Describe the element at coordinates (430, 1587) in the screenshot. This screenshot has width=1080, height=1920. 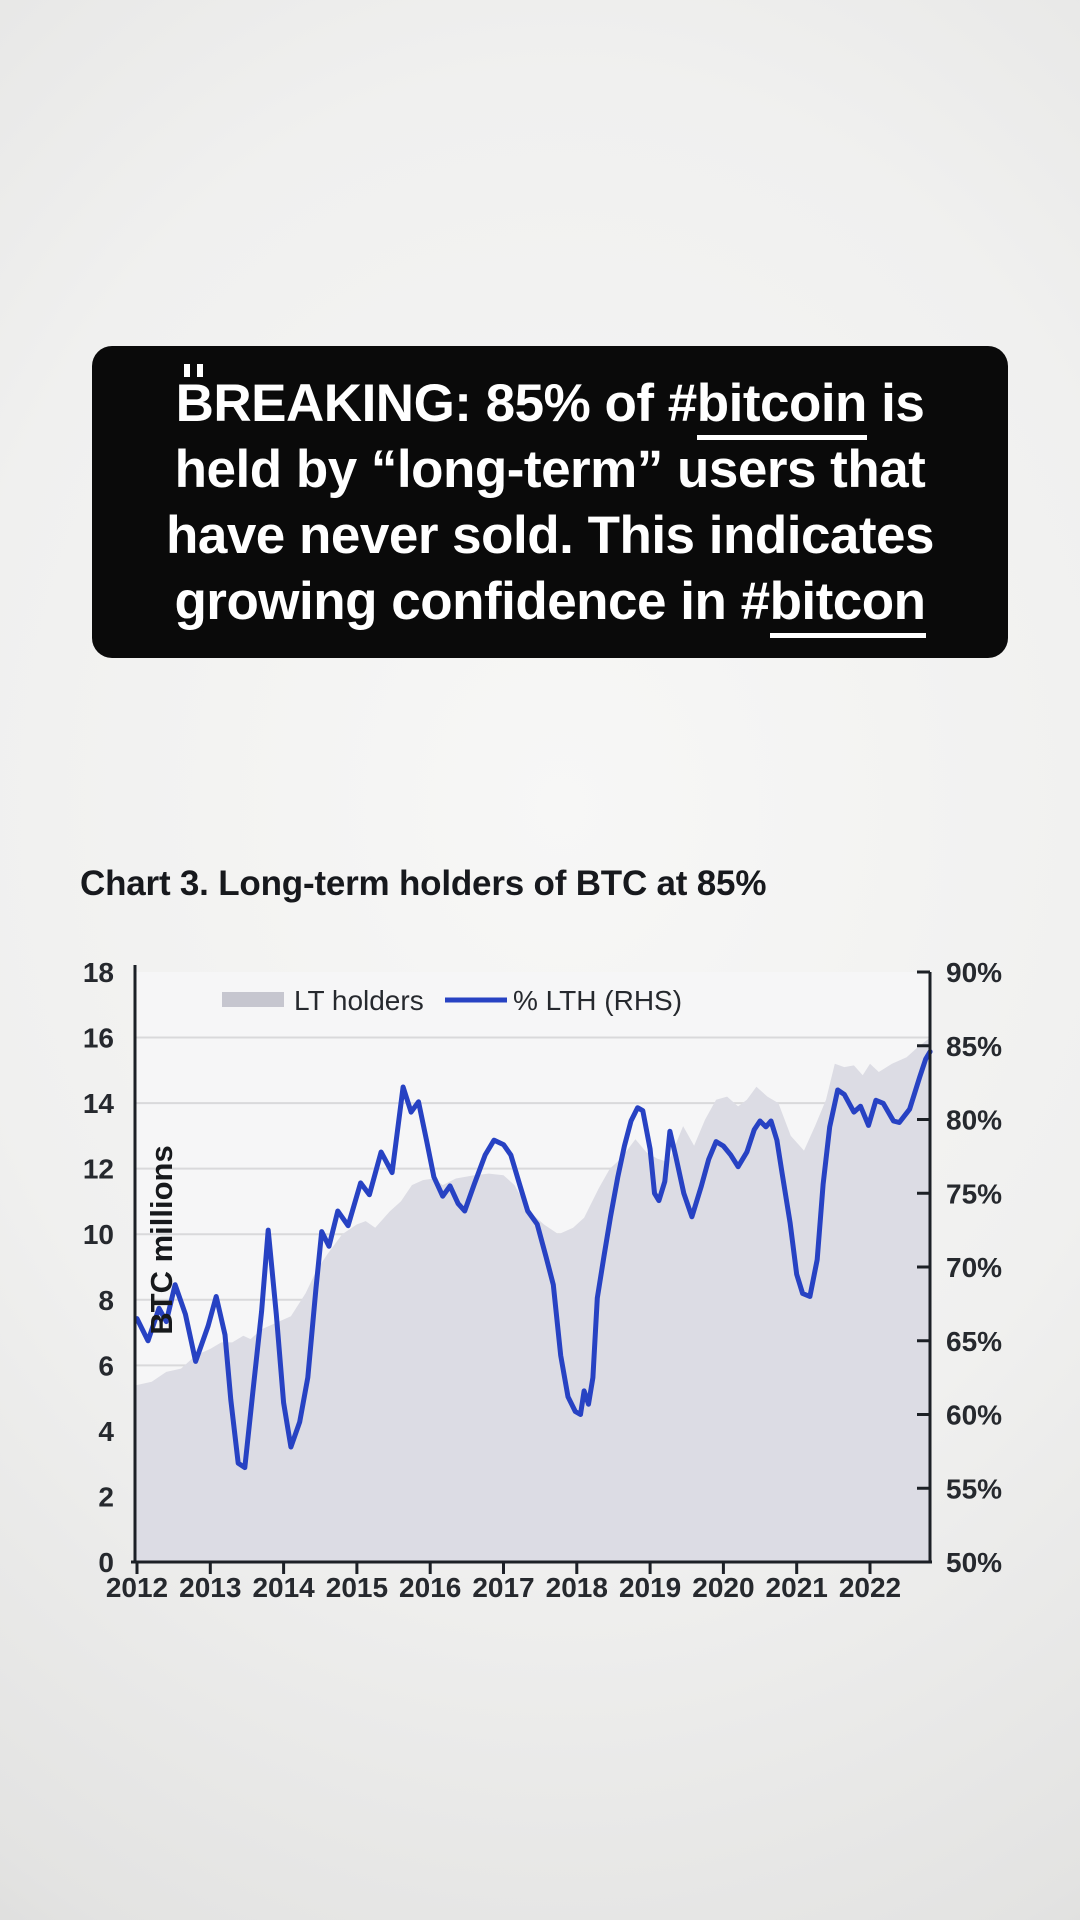
I see `x-axis-label: 2016` at that location.